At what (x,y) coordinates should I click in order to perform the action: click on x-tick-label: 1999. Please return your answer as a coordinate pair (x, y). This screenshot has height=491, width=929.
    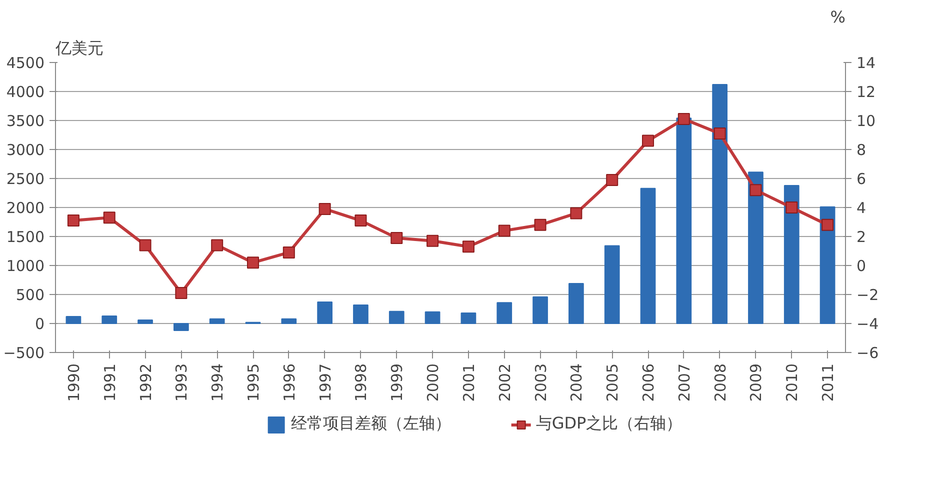
    Looking at the image, I should click on (397, 382).